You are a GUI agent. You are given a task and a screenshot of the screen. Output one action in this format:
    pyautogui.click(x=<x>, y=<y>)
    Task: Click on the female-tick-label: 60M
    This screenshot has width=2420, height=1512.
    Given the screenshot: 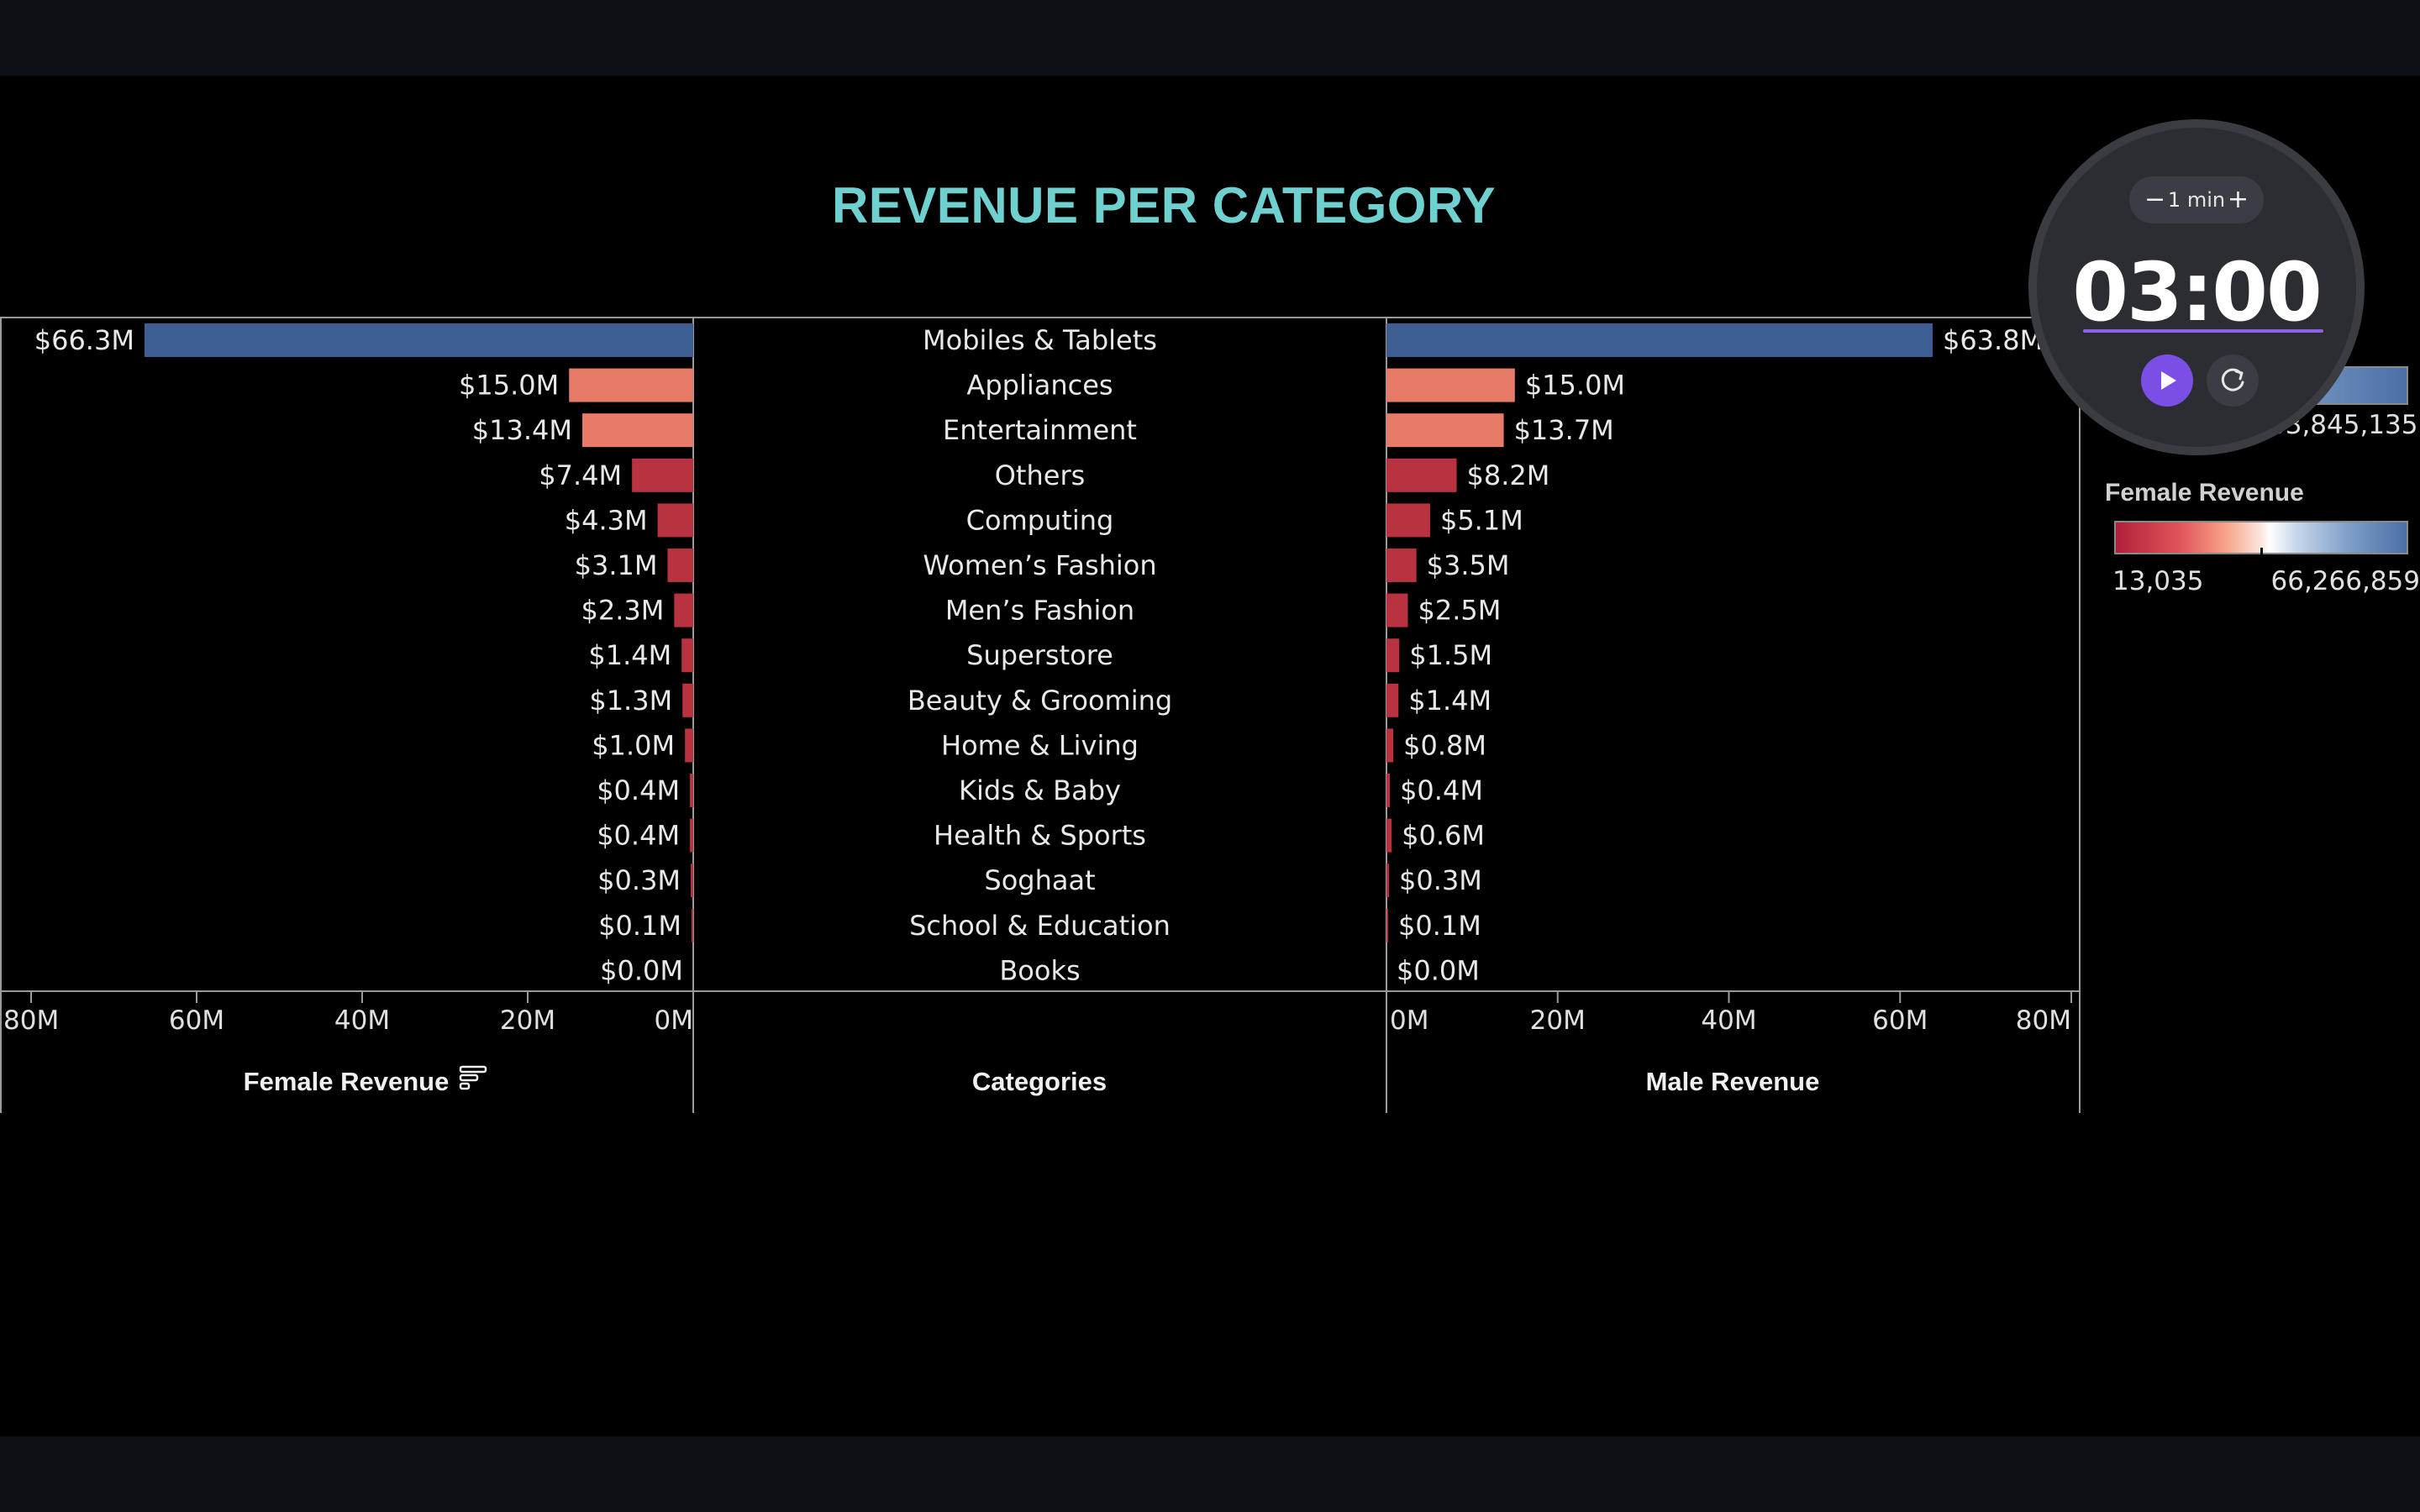 What is the action you would take?
    pyautogui.click(x=196, y=1020)
    